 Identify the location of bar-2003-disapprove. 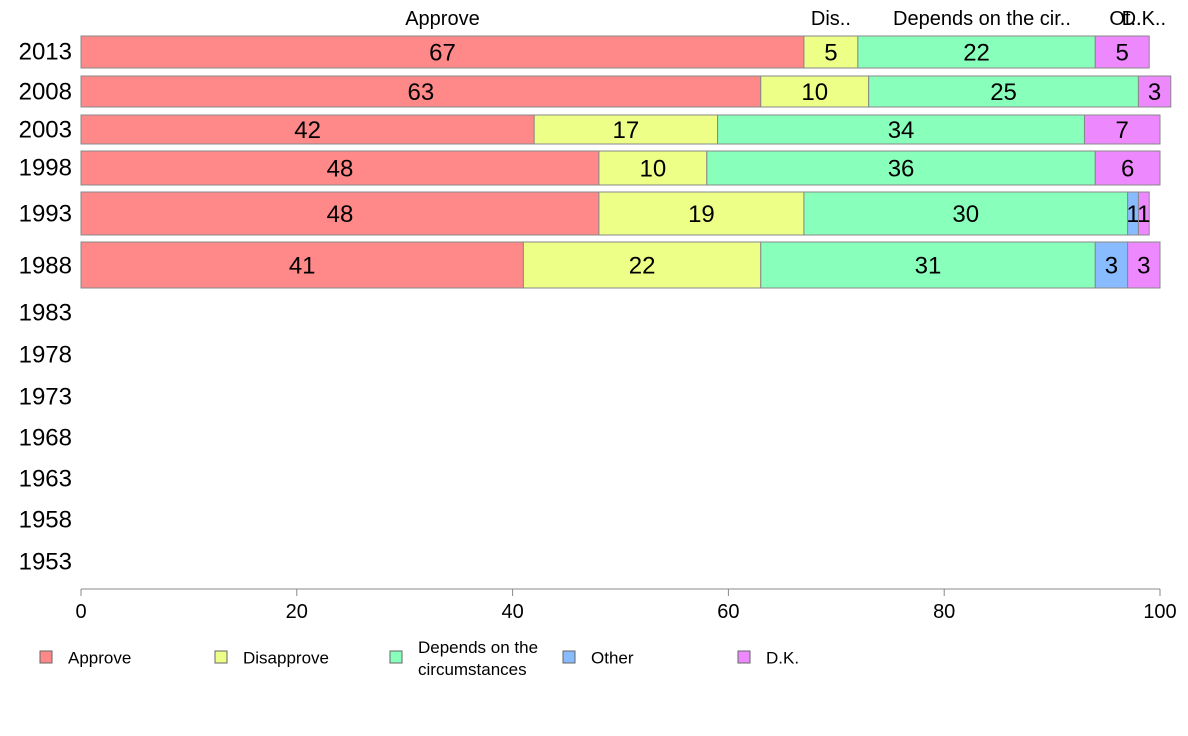
(626, 129).